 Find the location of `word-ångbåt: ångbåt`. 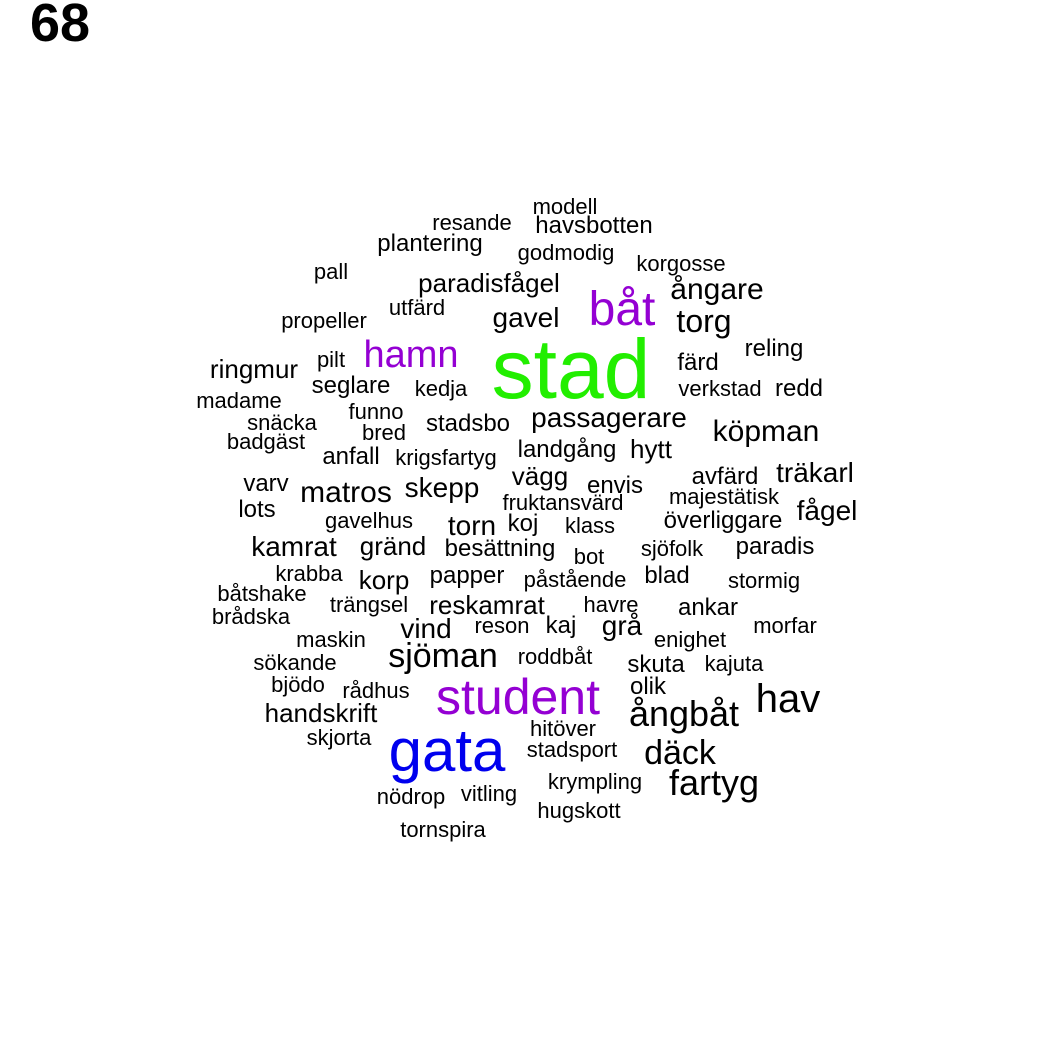

word-ångbåt: ångbåt is located at coordinates (684, 713).